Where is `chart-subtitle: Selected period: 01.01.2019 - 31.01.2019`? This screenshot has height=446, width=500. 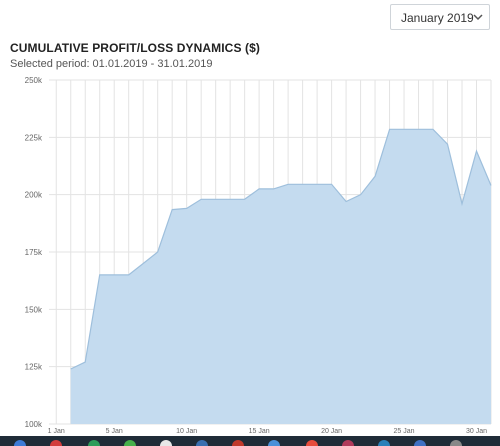 chart-subtitle: Selected period: 01.01.2019 - 31.01.2019 is located at coordinates (111, 64).